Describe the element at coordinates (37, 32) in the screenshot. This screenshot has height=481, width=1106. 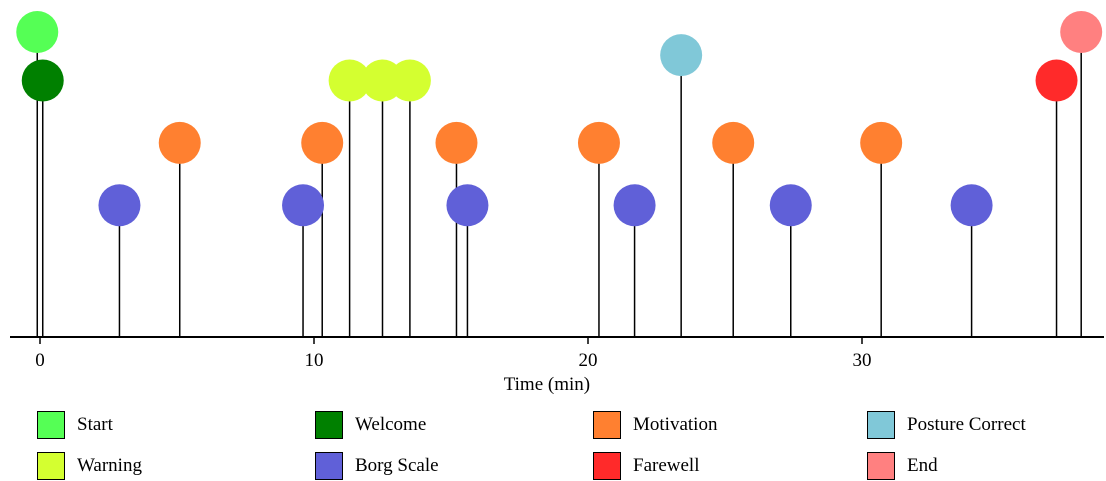
I see `start-marker` at that location.